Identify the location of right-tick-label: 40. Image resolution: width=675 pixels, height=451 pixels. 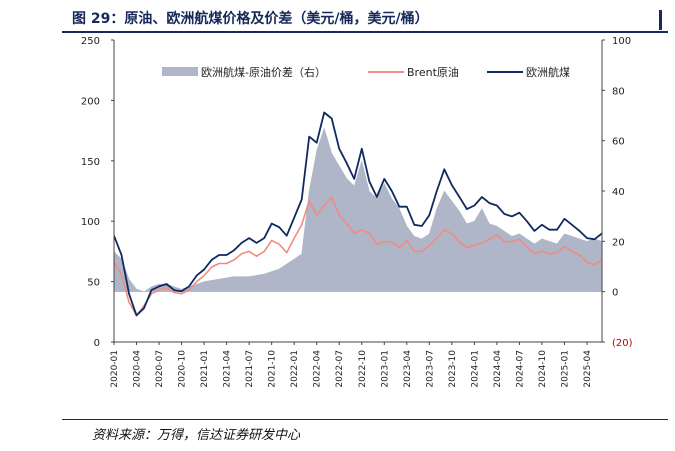
(618, 192).